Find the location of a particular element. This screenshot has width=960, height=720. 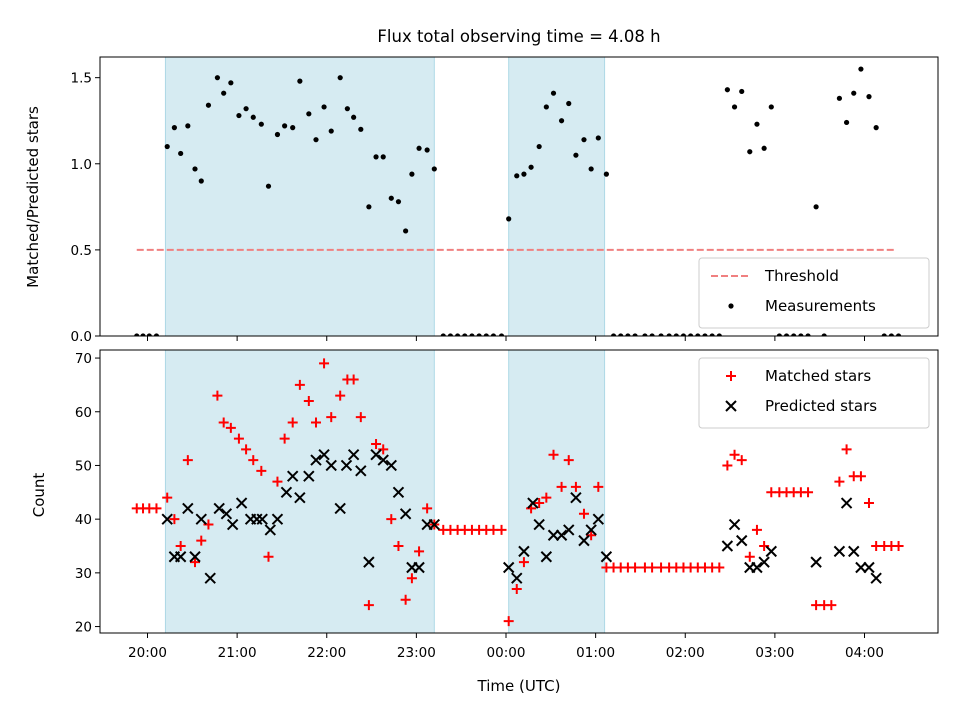

y-tick-label: 60 is located at coordinates (83, 413).